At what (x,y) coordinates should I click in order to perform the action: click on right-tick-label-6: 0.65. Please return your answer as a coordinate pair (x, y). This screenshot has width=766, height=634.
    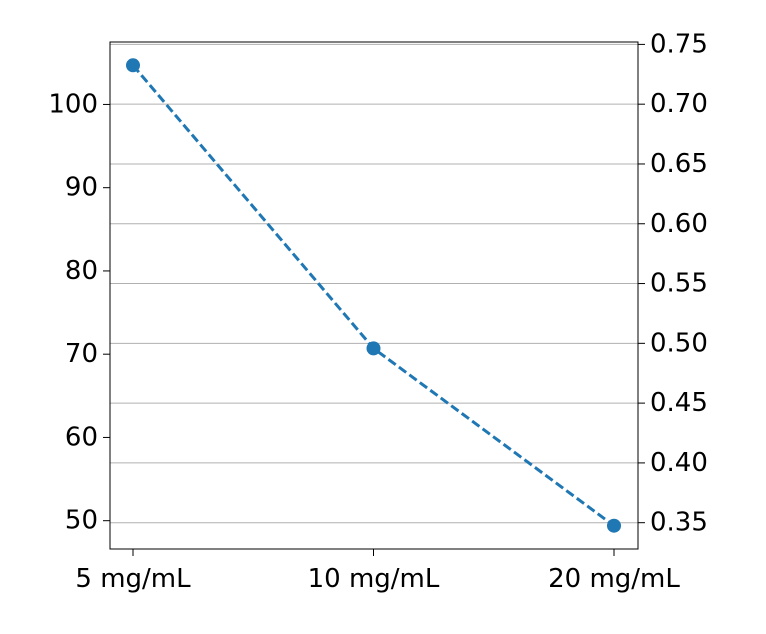
    Looking at the image, I should click on (679, 164).